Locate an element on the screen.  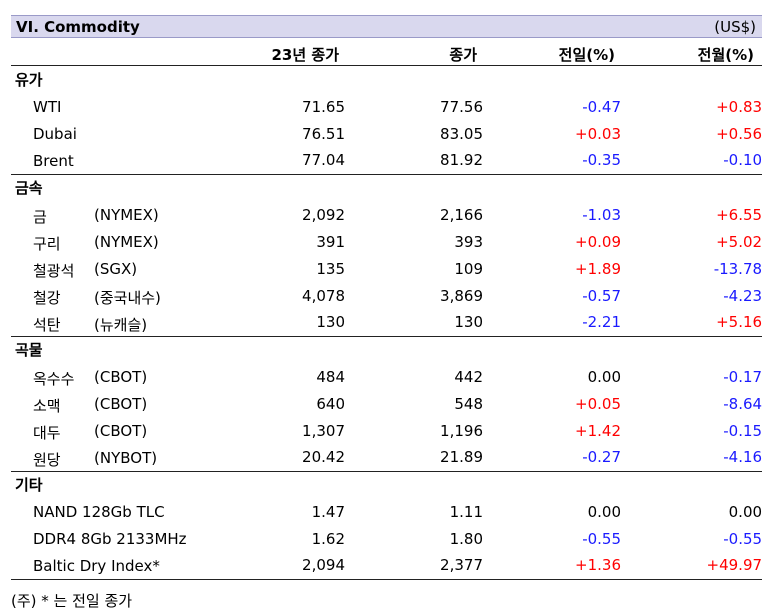
category-label: 유가 is located at coordinates (29, 80).